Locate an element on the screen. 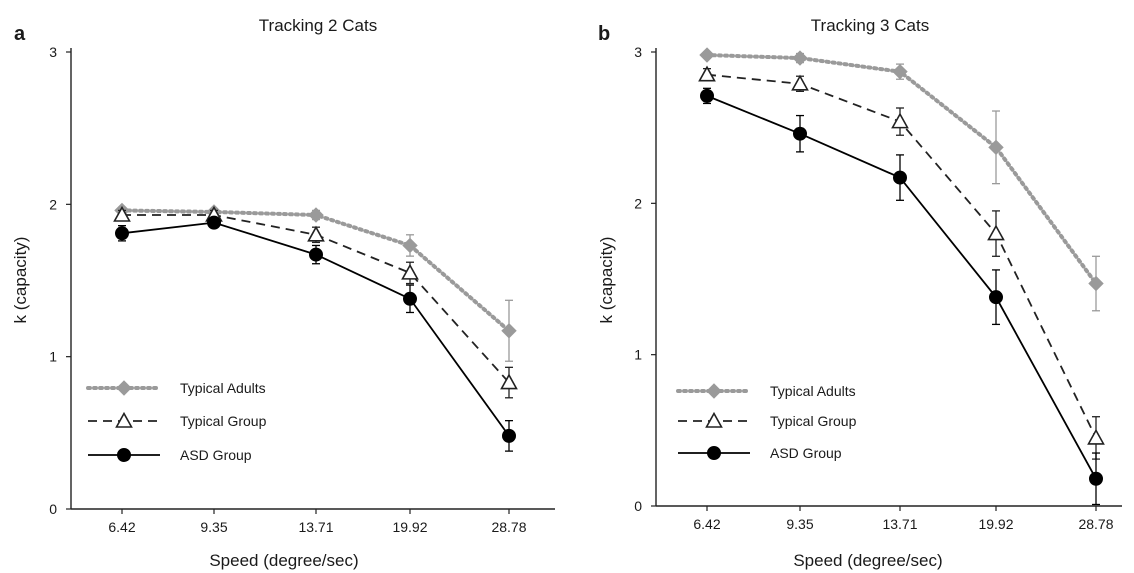  panel-letter: b is located at coordinates (604, 34).